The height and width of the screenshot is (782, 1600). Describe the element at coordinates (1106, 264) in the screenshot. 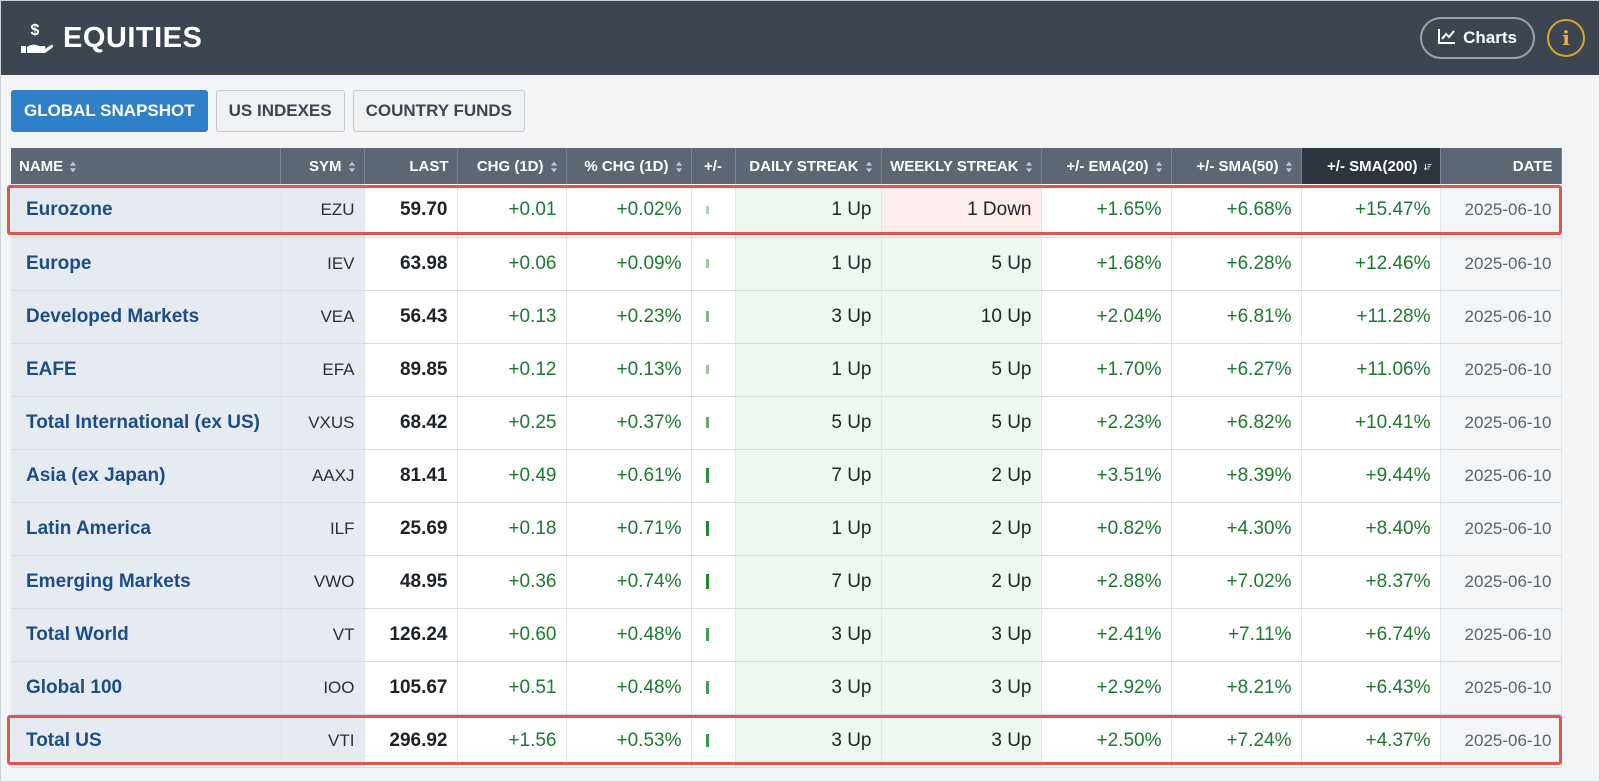

I see `row-ema20: +1.68%` at that location.